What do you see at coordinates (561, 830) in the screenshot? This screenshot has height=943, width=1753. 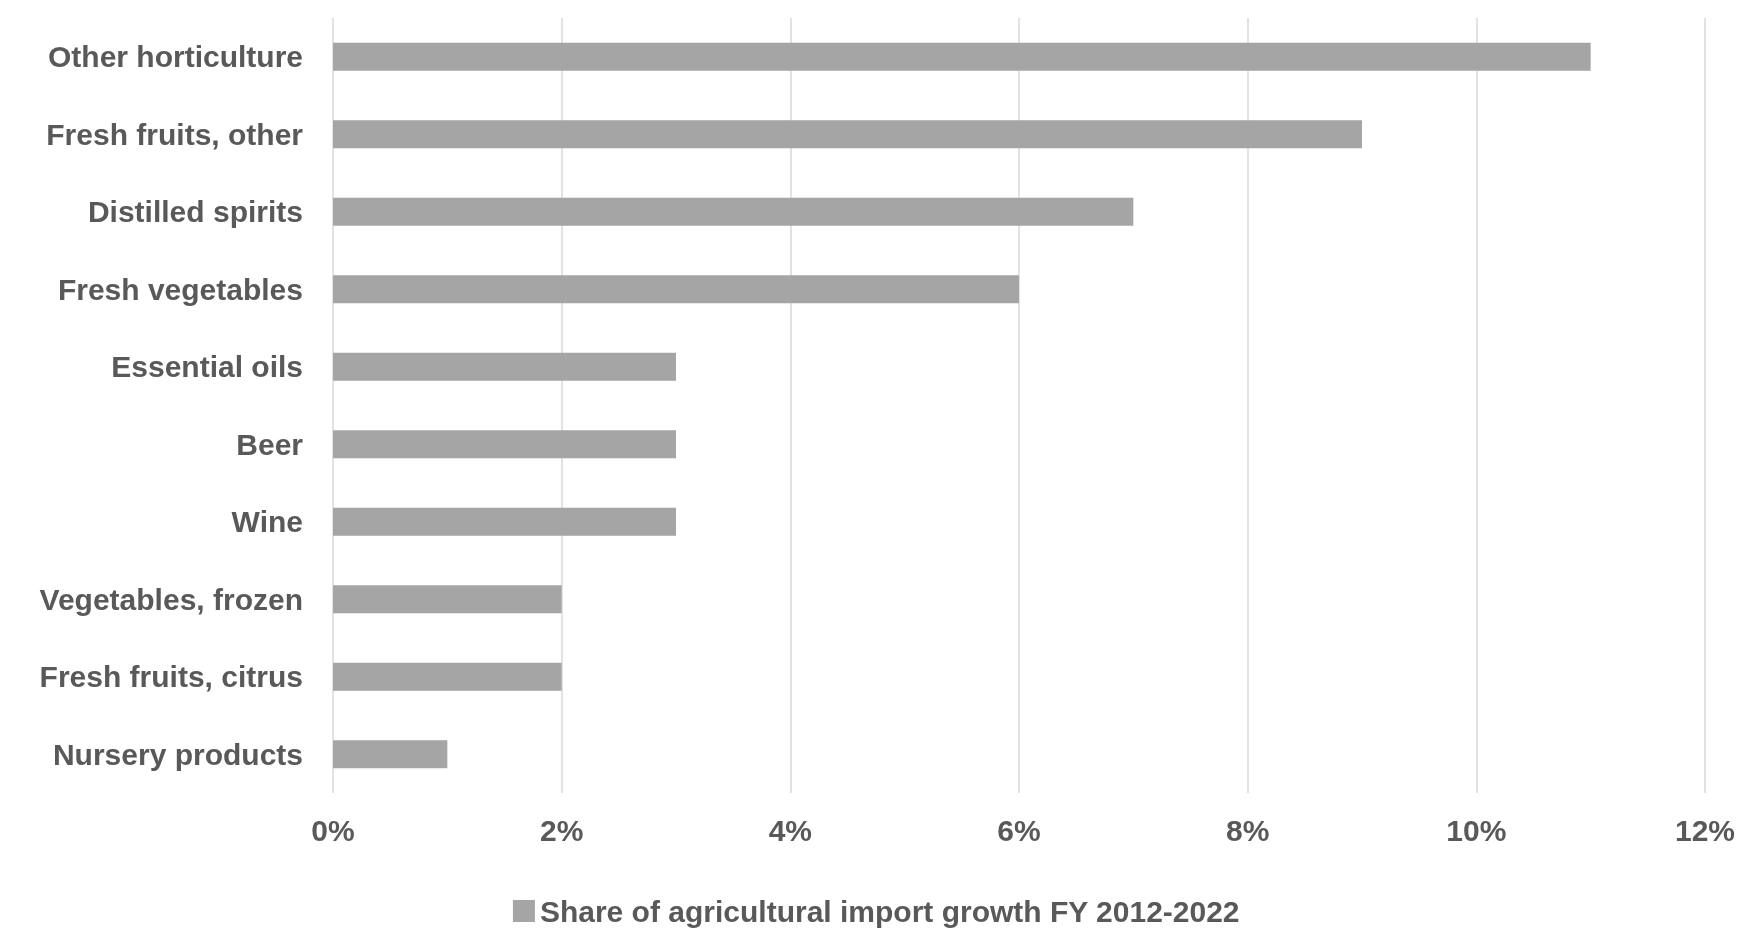 I see `x-tick-label: 2%` at bounding box center [561, 830].